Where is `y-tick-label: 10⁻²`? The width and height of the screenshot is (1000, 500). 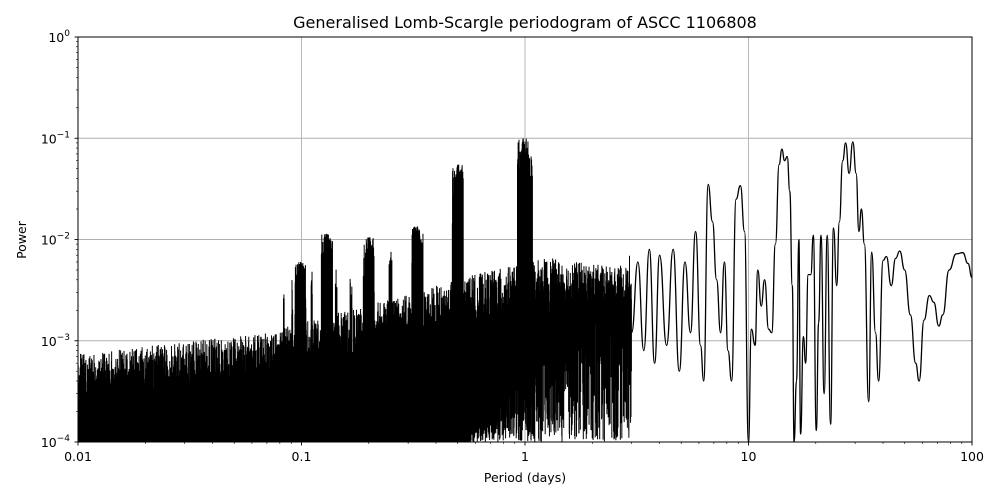 y-tick-label: 10⁻² is located at coordinates (55, 240).